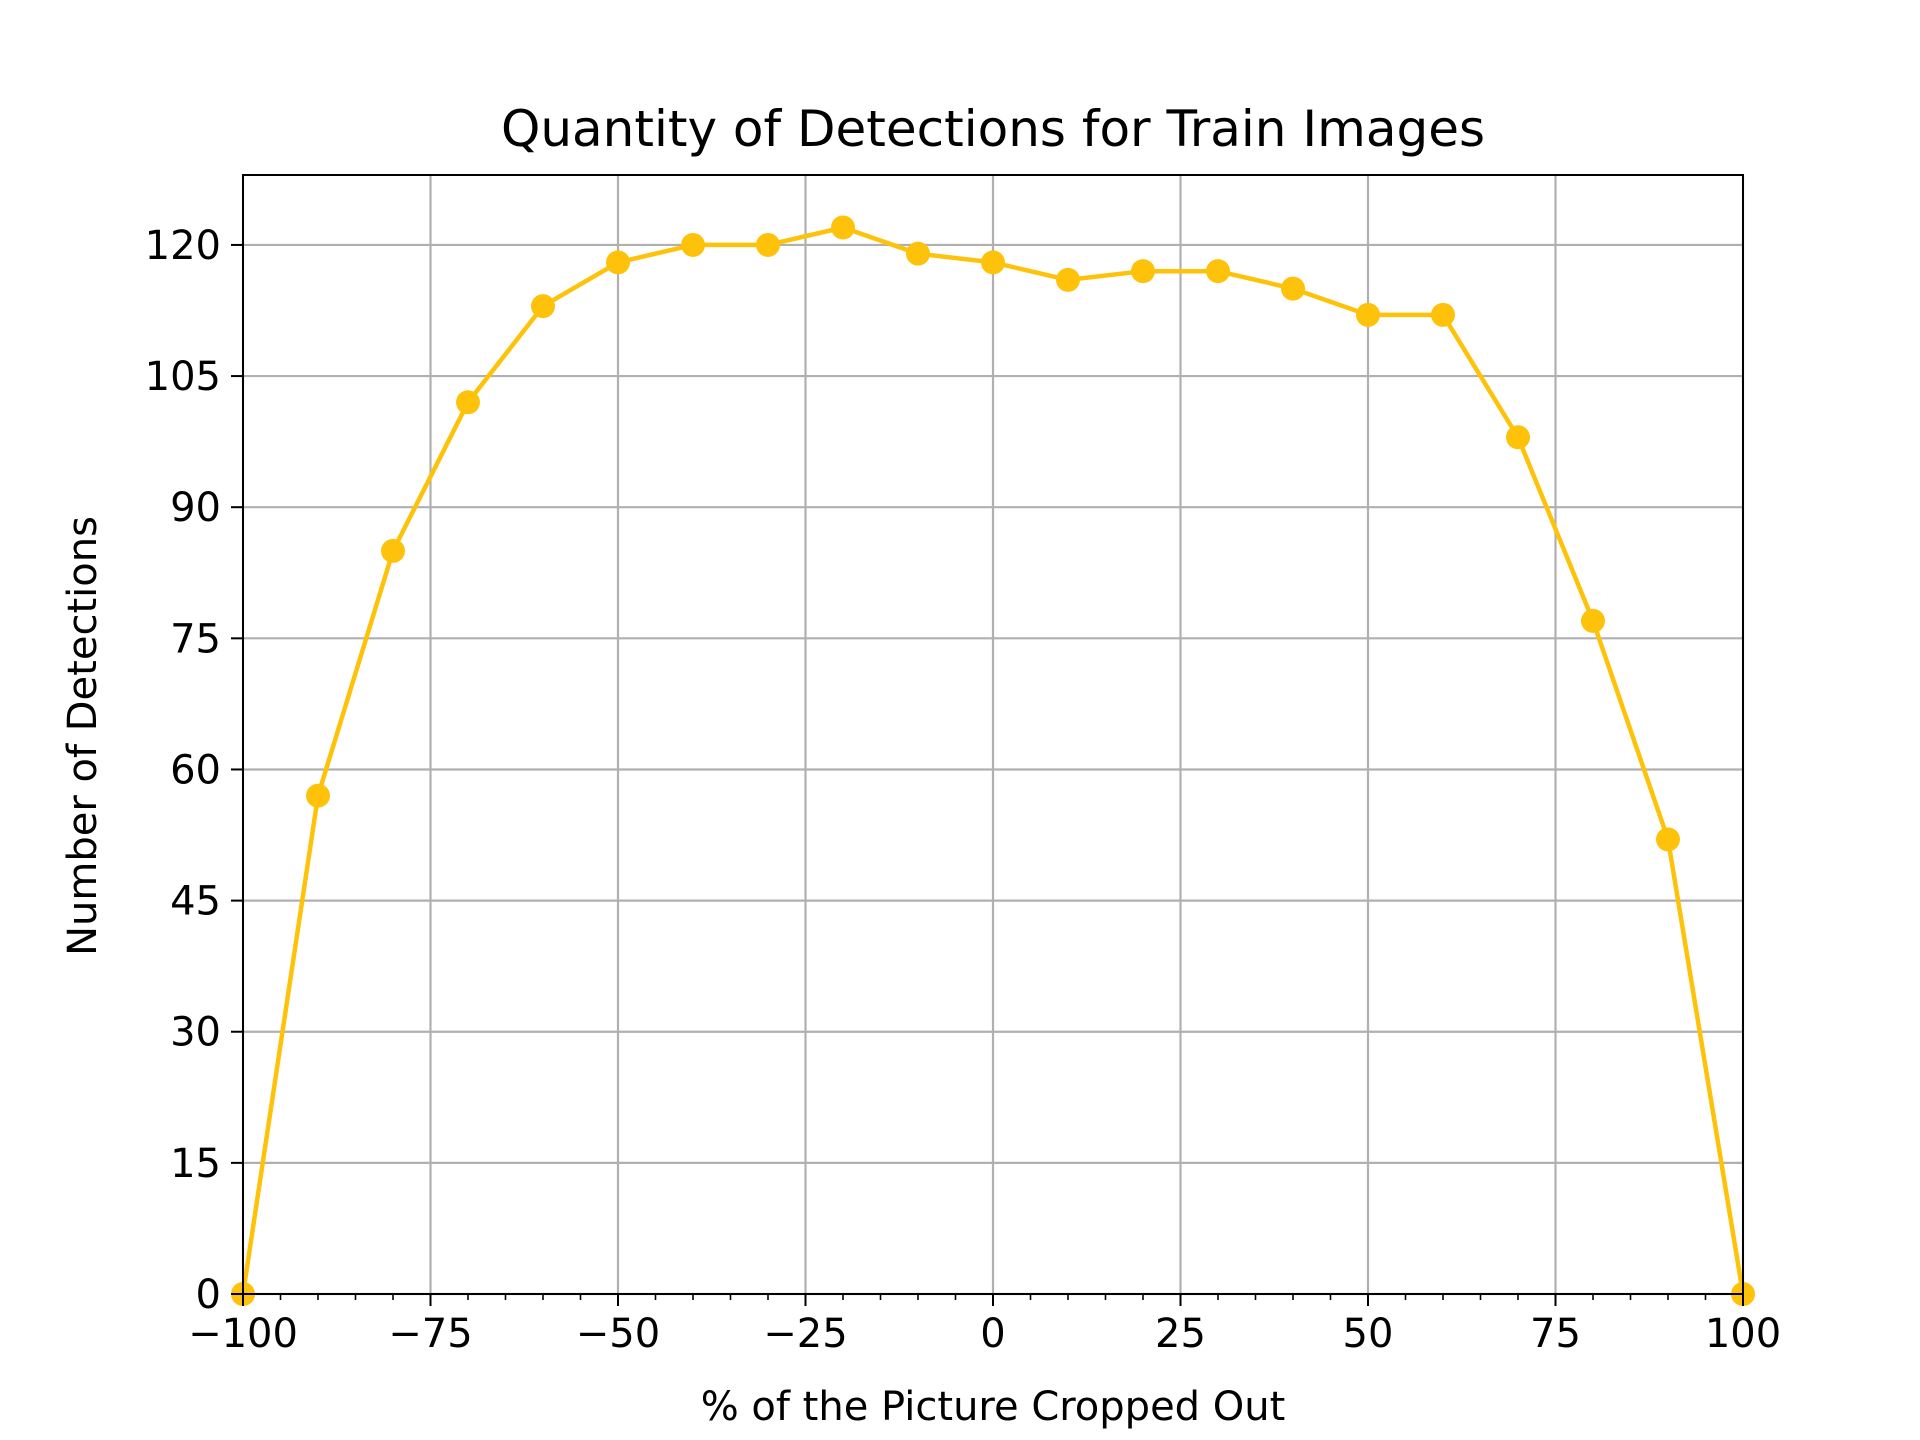  I want to click on x-tick-label: 0, so click(992, 1334).